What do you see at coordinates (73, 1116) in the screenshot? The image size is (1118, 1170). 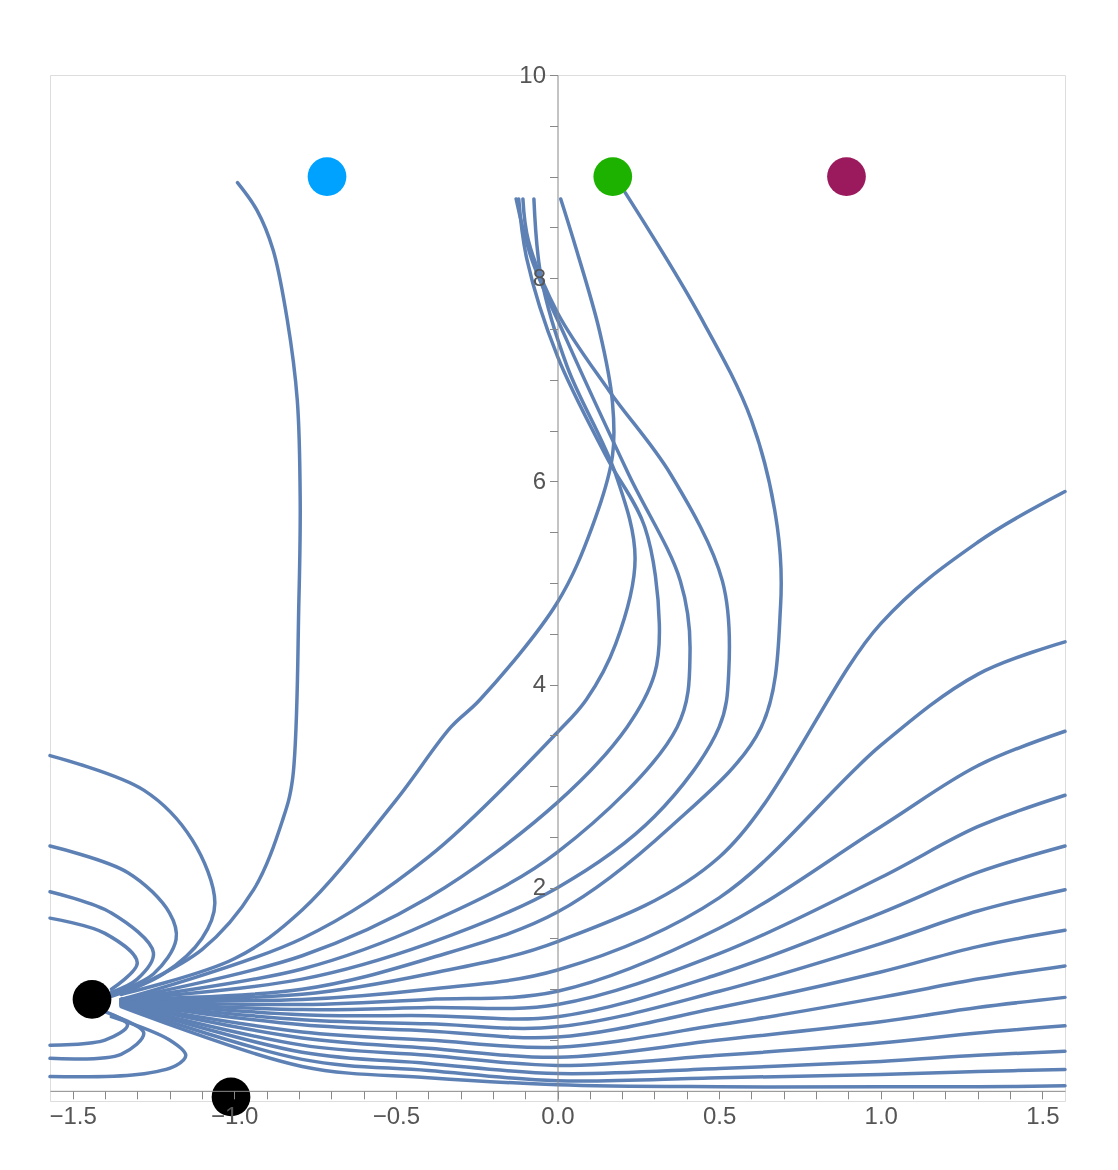 I see `x-tick-label: −1.5` at bounding box center [73, 1116].